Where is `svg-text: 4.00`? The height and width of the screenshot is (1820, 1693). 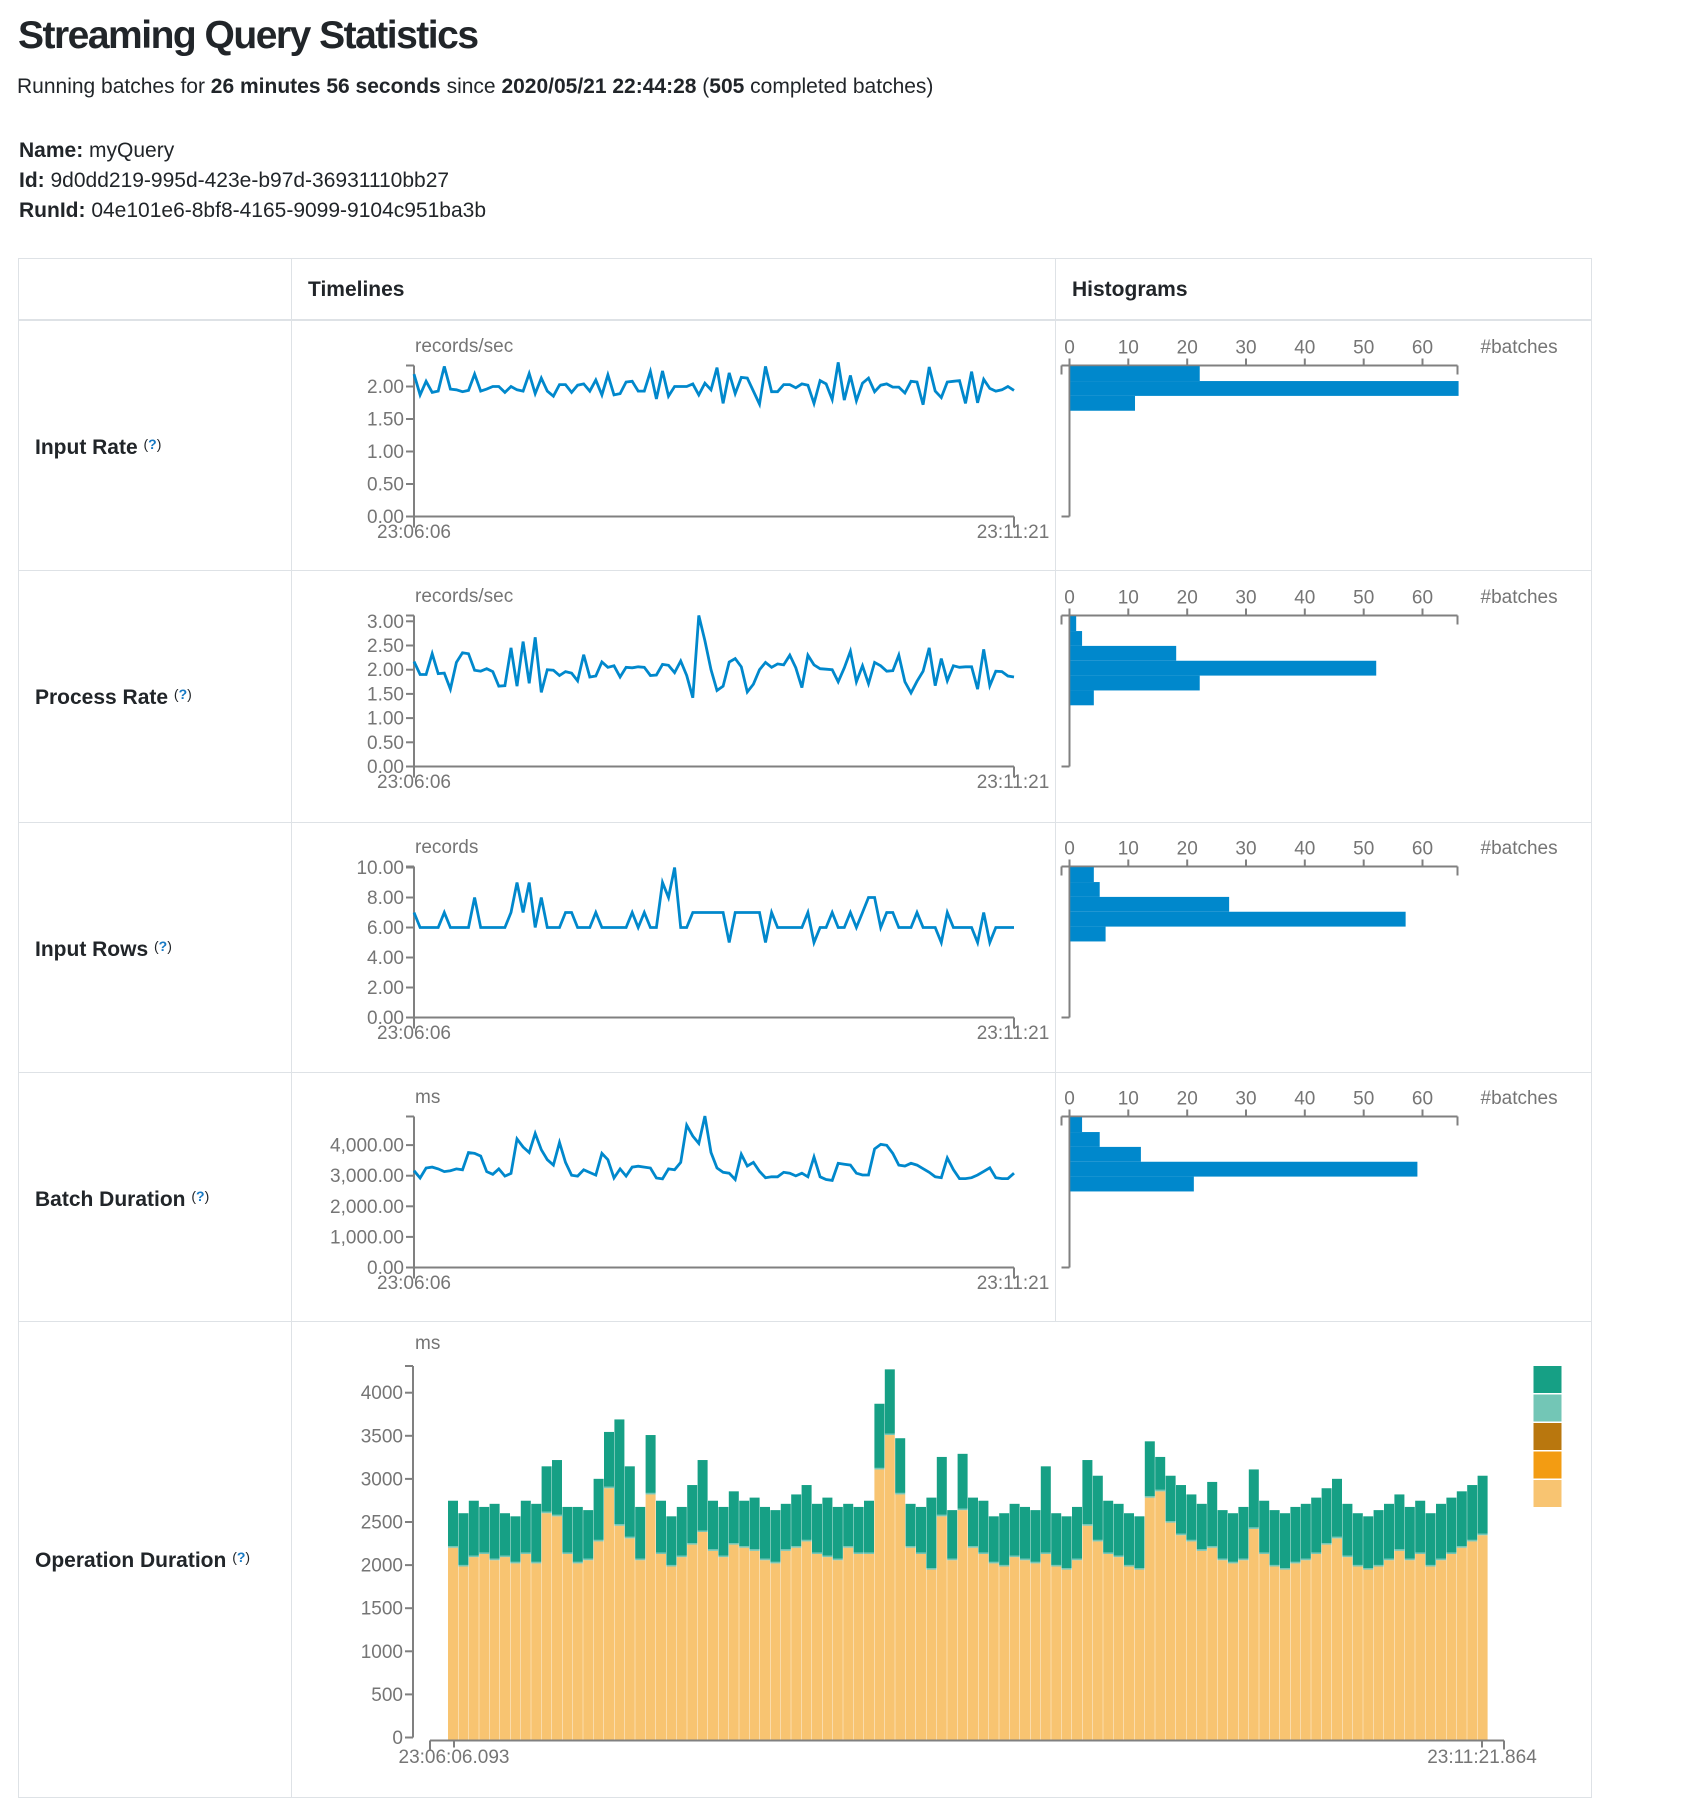 svg-text: 4.00 is located at coordinates (385, 958).